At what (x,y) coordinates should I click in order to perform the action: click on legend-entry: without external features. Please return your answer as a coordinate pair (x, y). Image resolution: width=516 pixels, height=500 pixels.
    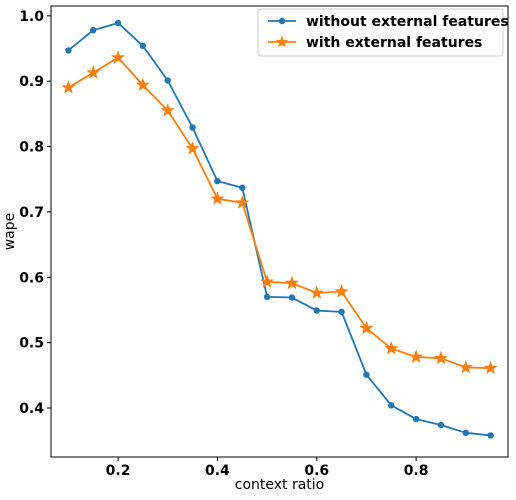
    Looking at the image, I should click on (388, 22).